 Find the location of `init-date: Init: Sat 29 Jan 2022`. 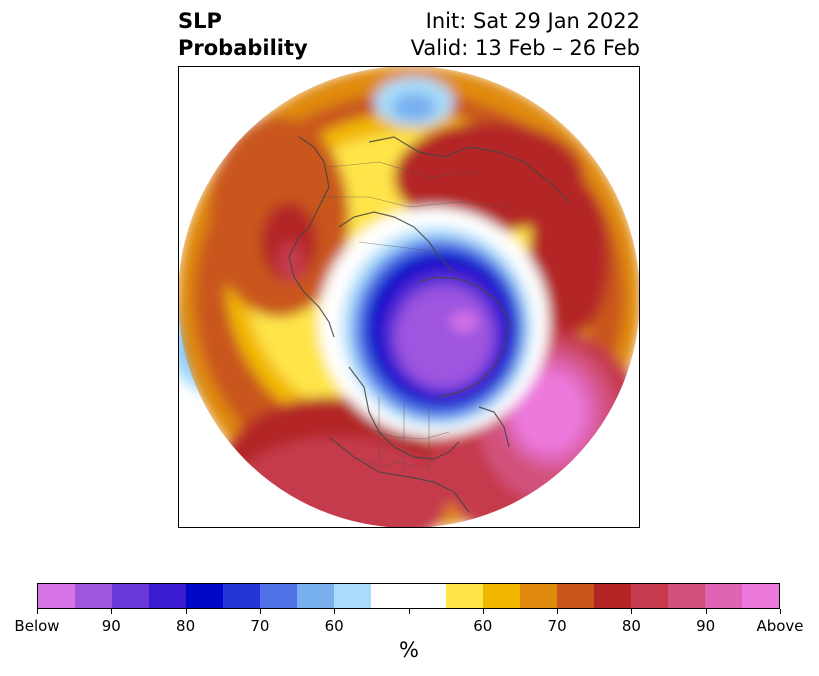

init-date: Init: Sat 29 Jan 2022 is located at coordinates (532, 21).